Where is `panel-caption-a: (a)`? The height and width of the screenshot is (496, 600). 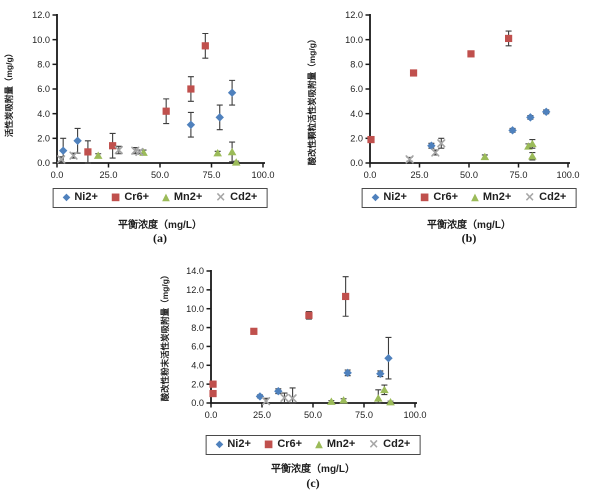 panel-caption-a: (a) is located at coordinates (160, 238).